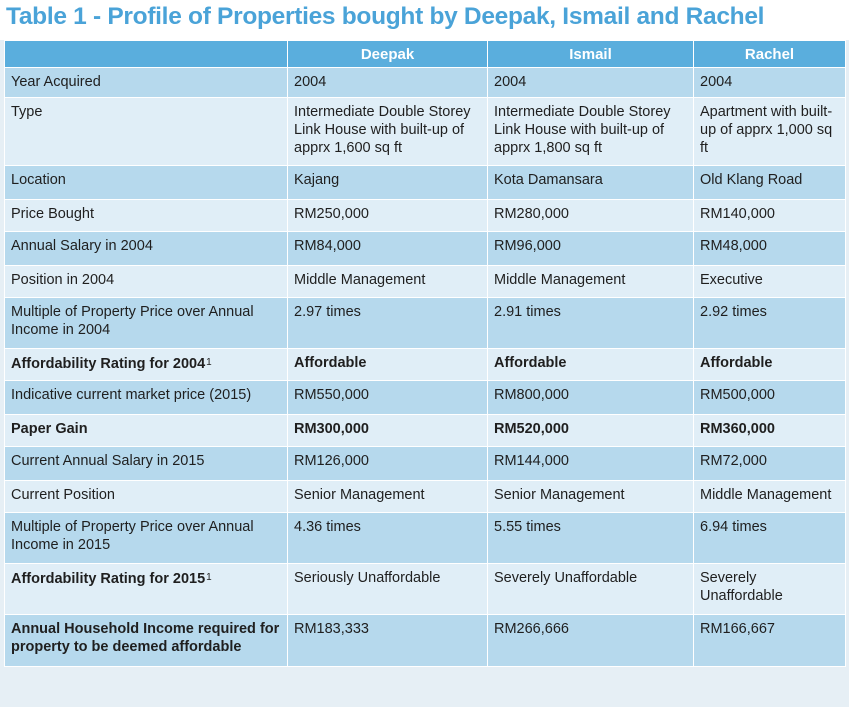  Describe the element at coordinates (38, 180) in the screenshot. I see `row-label: Location` at that location.